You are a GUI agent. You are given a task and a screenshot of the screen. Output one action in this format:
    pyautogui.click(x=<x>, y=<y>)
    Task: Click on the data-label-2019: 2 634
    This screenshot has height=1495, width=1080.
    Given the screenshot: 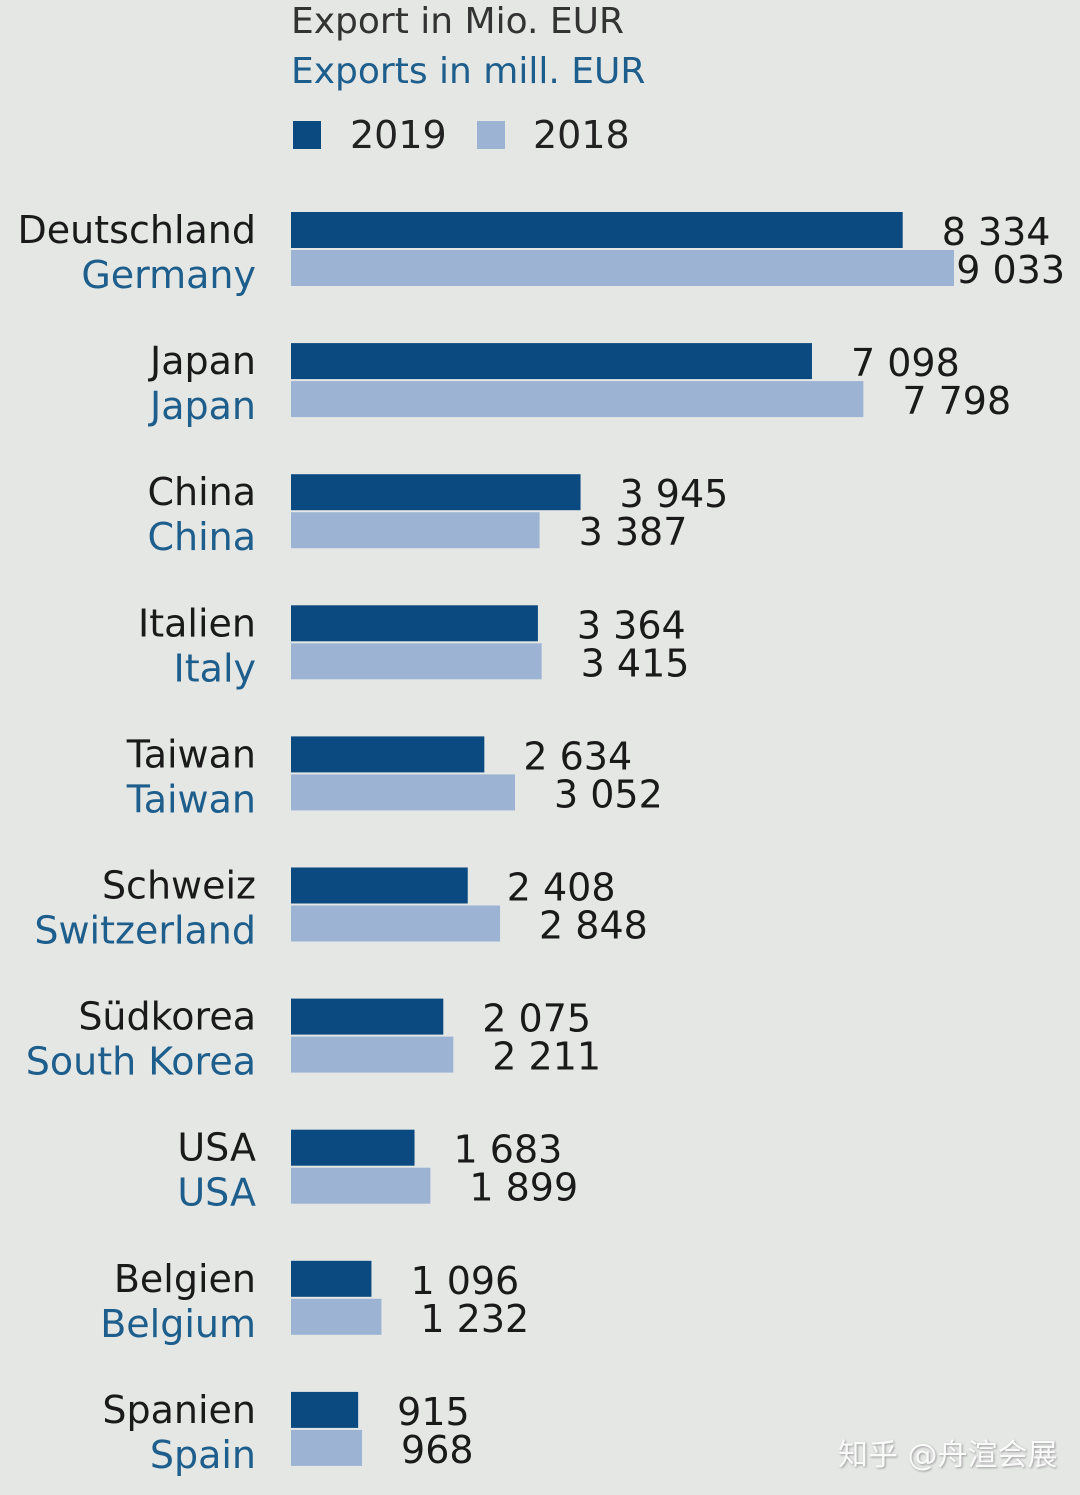 What is the action you would take?
    pyautogui.click(x=577, y=756)
    